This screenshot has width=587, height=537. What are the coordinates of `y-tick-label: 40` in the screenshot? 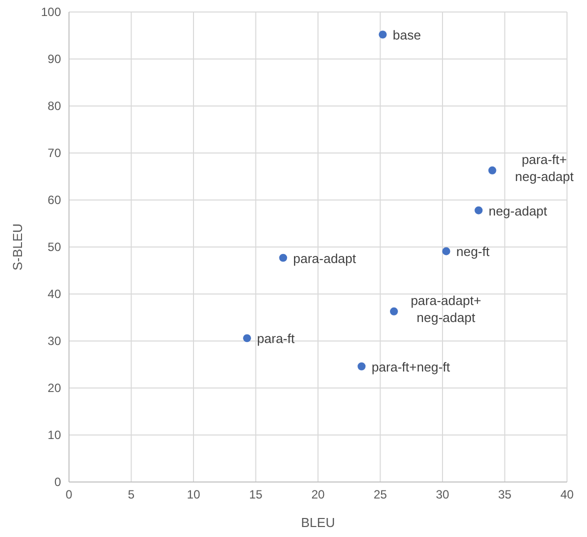 It's located at (55, 293).